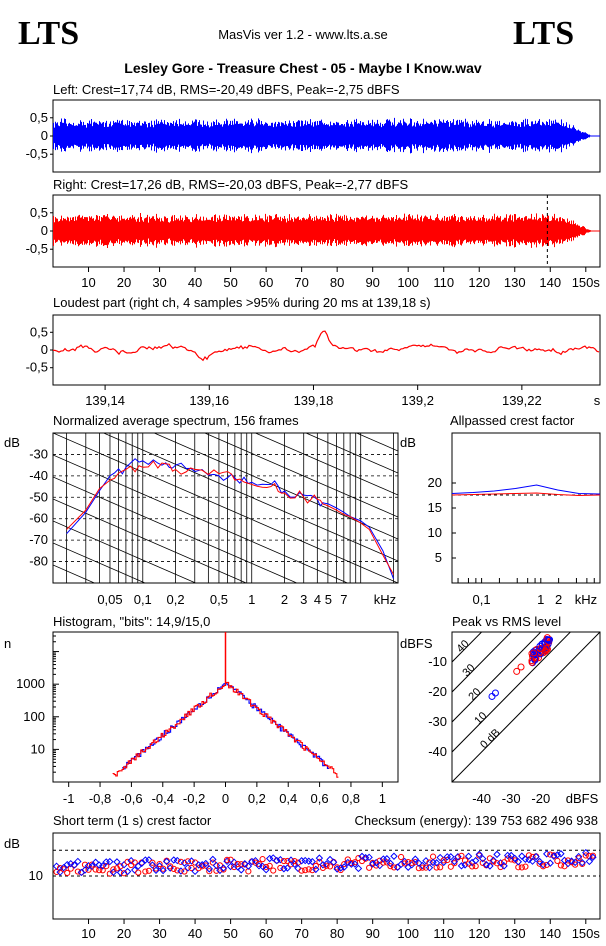 The width and height of the screenshot is (606, 946). What do you see at coordinates (437, 661) in the screenshot?
I see `peak-rms-ytick-label: -10` at bounding box center [437, 661].